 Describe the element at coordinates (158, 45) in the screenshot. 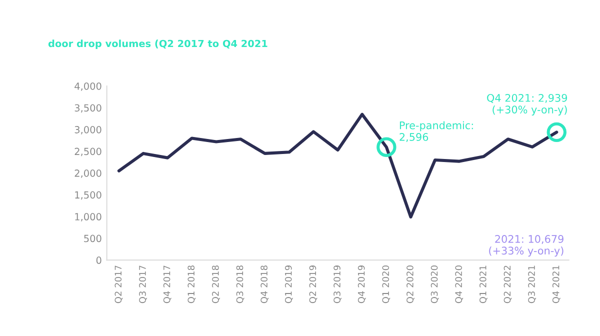

I see `chart-title: door drop volumes (Q2 2017 to Q4 2021` at that location.